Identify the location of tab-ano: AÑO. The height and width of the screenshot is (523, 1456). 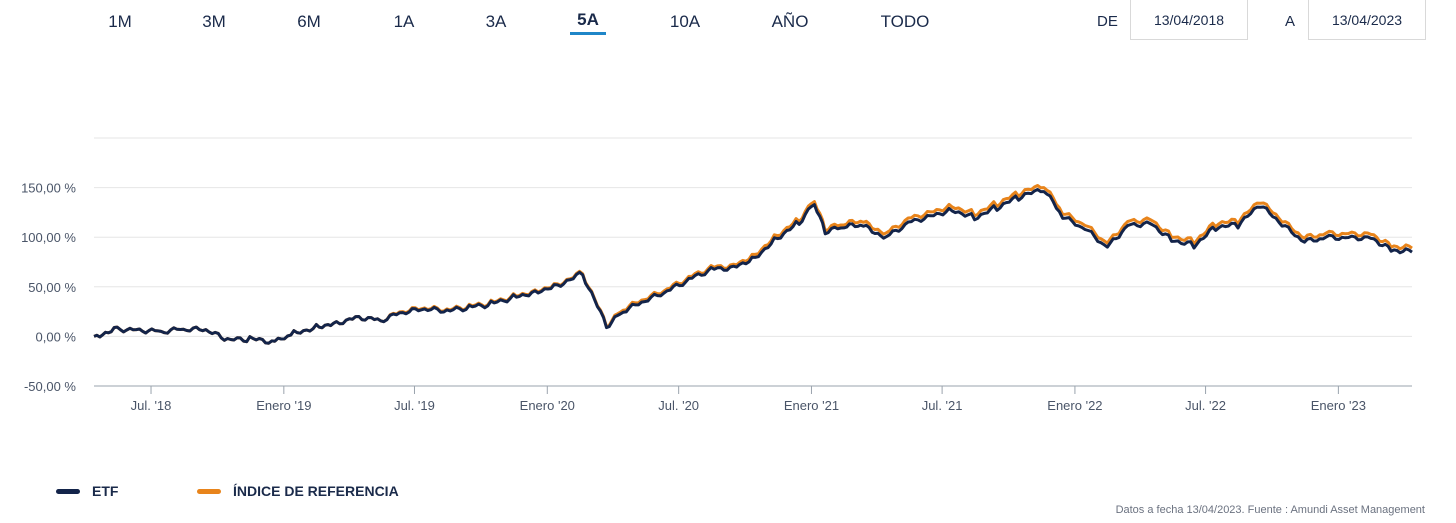
(790, 21).